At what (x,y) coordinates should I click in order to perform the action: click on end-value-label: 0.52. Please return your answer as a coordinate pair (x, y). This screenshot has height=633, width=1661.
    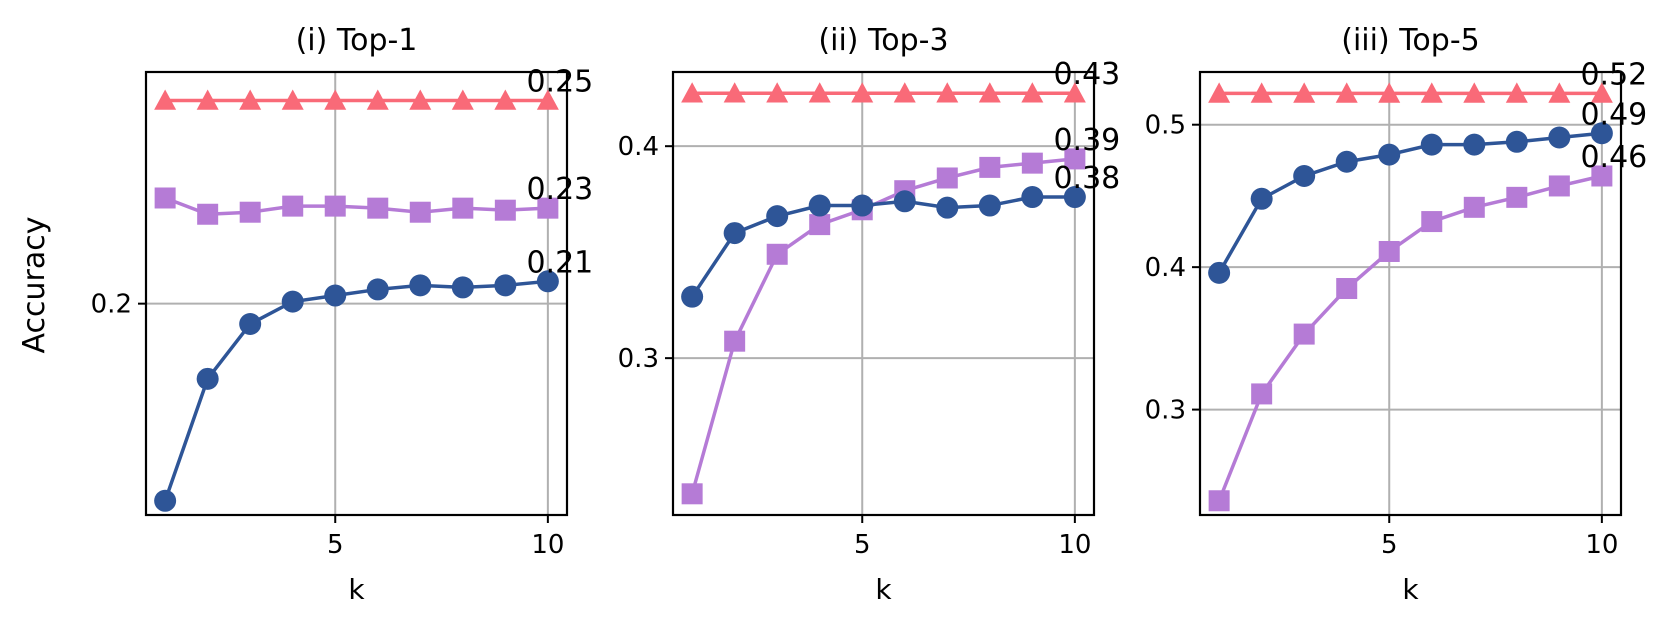
    Looking at the image, I should click on (1613, 74).